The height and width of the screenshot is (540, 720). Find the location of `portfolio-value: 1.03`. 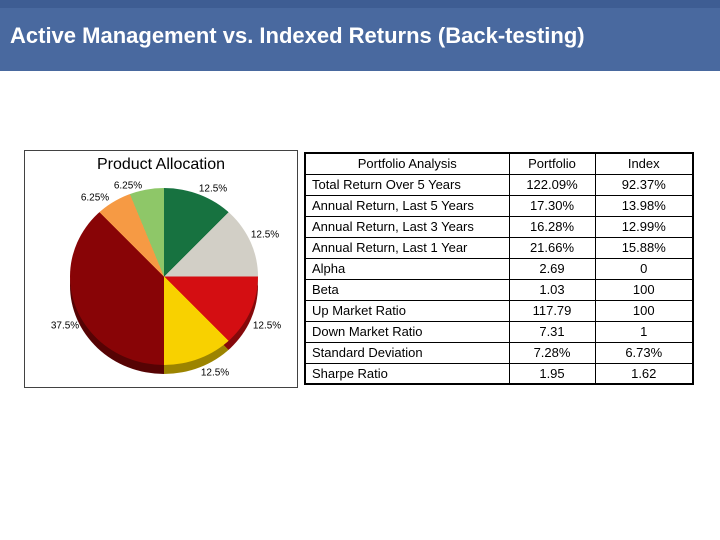

portfolio-value: 1.03 is located at coordinates (552, 289).